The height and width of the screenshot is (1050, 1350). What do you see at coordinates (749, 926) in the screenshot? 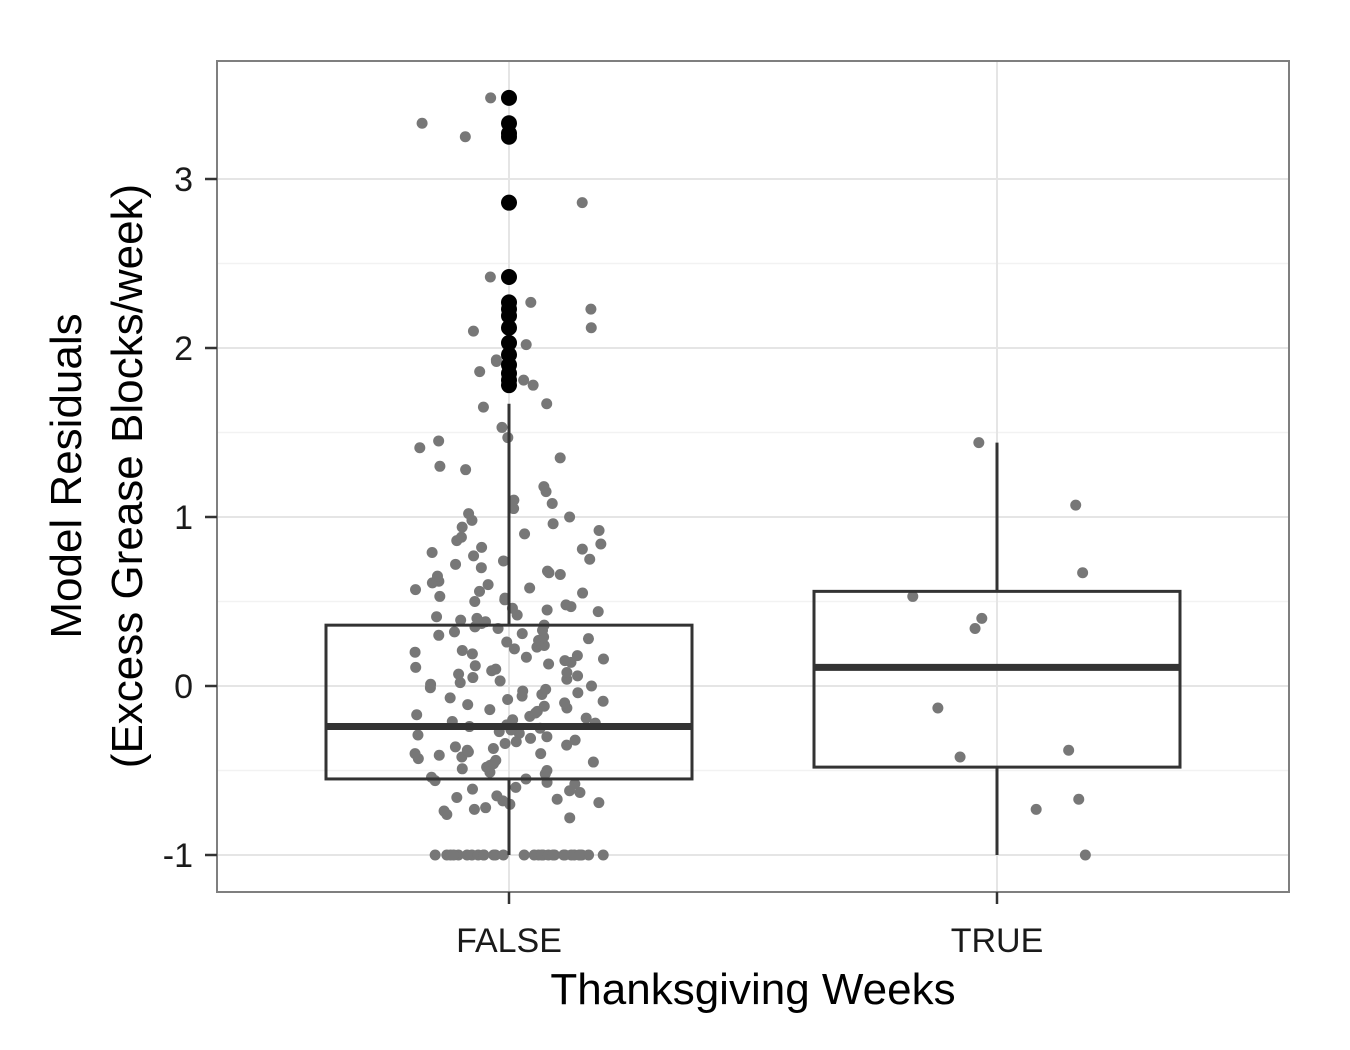
I see `x-axis: FALSE TRUE` at bounding box center [749, 926].